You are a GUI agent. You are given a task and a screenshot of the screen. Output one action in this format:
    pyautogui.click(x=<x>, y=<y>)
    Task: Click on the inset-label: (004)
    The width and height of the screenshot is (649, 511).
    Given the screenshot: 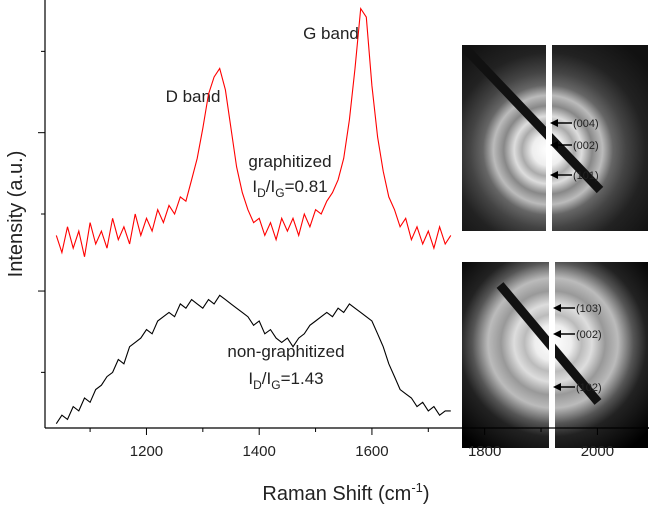 What is the action you would take?
    pyautogui.click(x=586, y=124)
    